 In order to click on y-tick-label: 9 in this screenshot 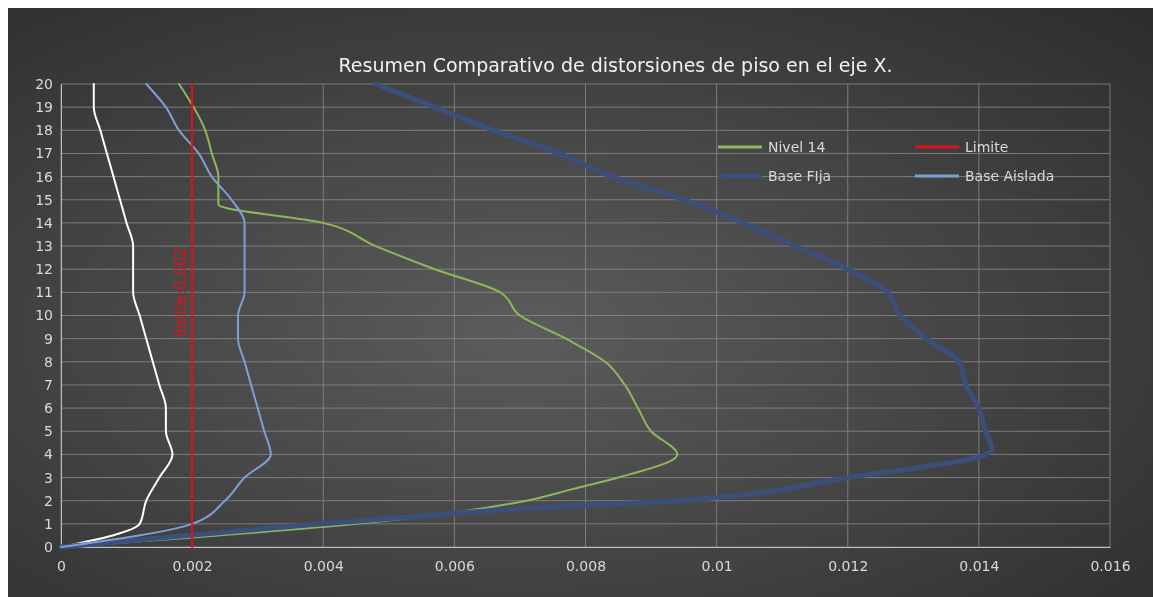, I will do `click(48, 338)`.